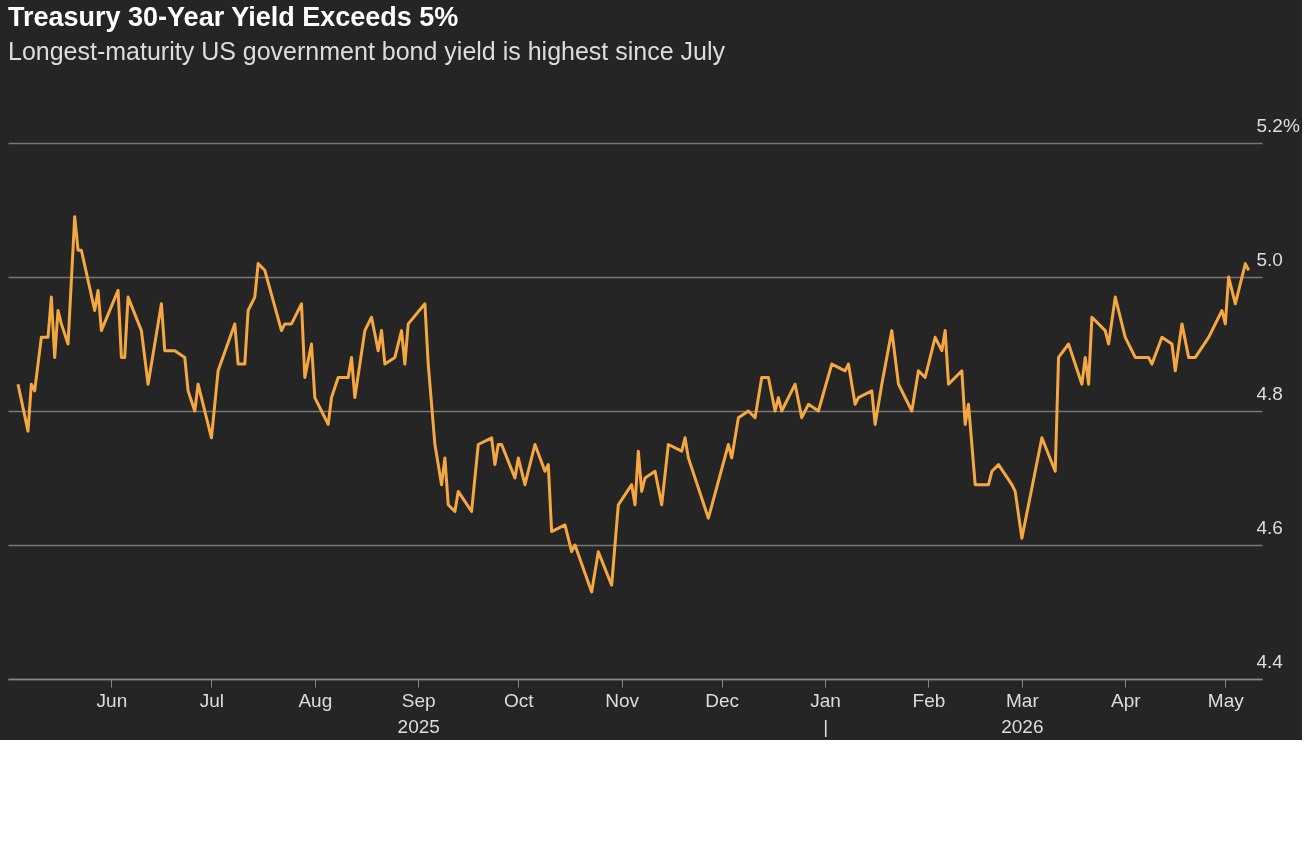 The image size is (1315, 857). Describe the element at coordinates (315, 700) in the screenshot. I see `x-tick-label: Aug` at that location.